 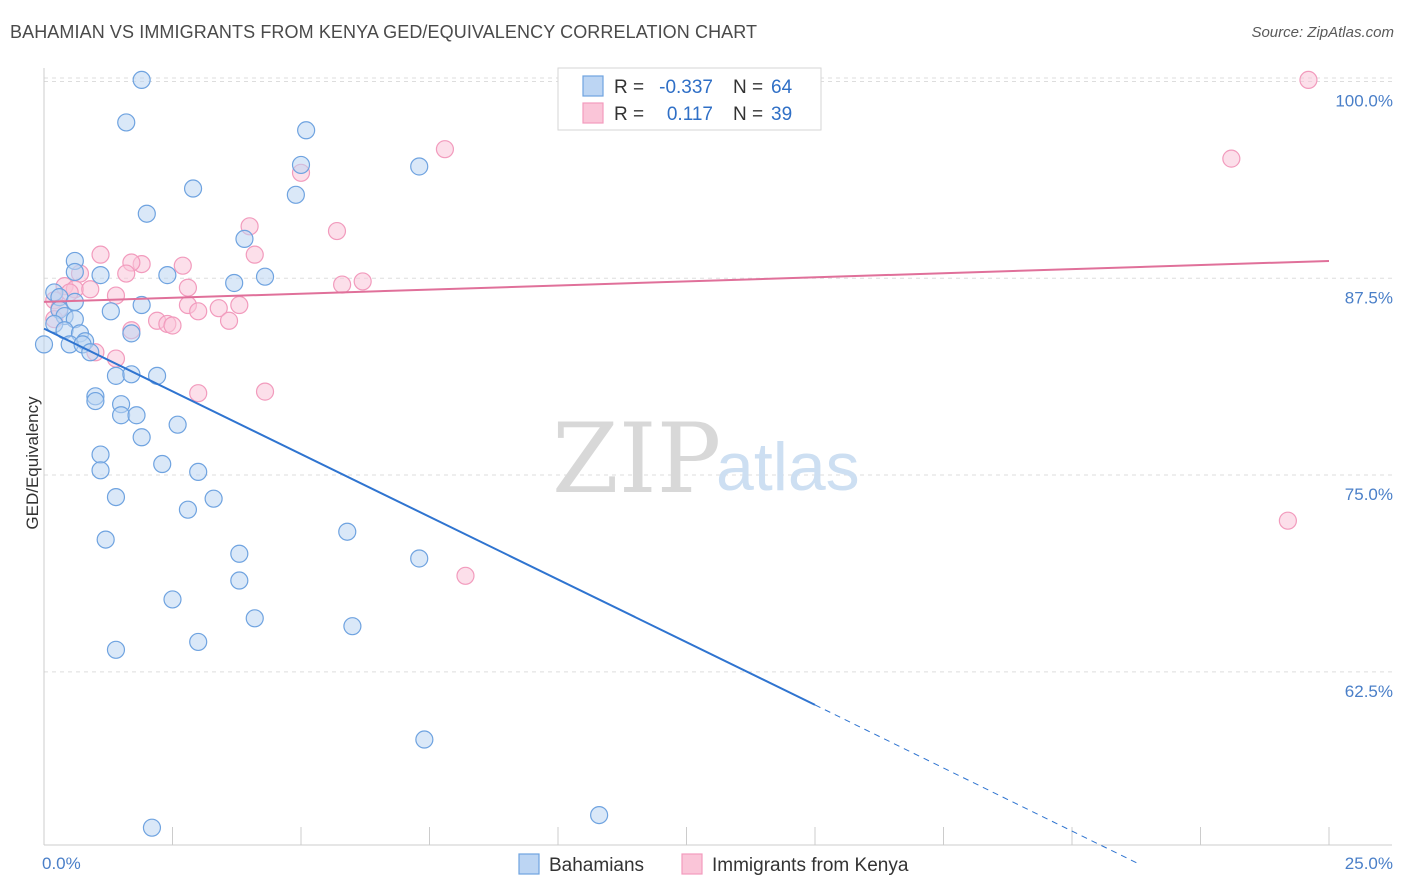 What do you see at coordinates (692, 864) in the screenshot?
I see `bottom-legend-swatch-kenya` at bounding box center [692, 864].